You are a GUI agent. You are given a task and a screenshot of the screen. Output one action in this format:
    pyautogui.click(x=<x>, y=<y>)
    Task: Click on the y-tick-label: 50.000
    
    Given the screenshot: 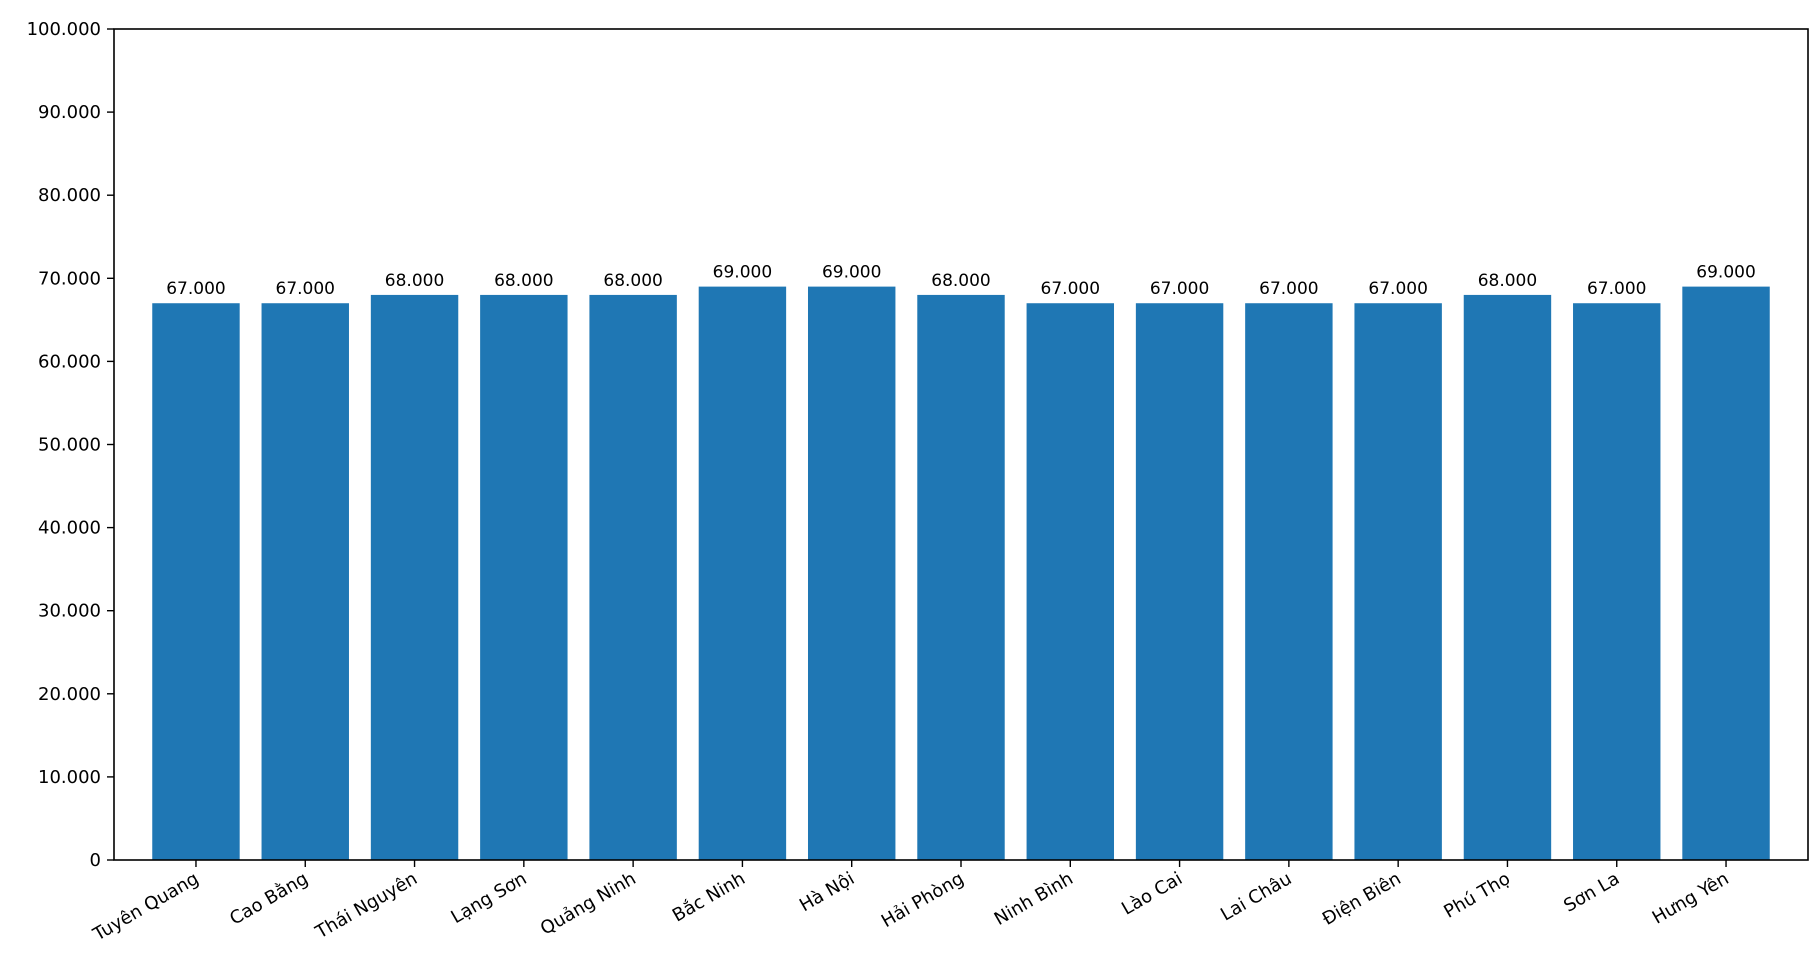 What is the action you would take?
    pyautogui.click(x=69, y=445)
    